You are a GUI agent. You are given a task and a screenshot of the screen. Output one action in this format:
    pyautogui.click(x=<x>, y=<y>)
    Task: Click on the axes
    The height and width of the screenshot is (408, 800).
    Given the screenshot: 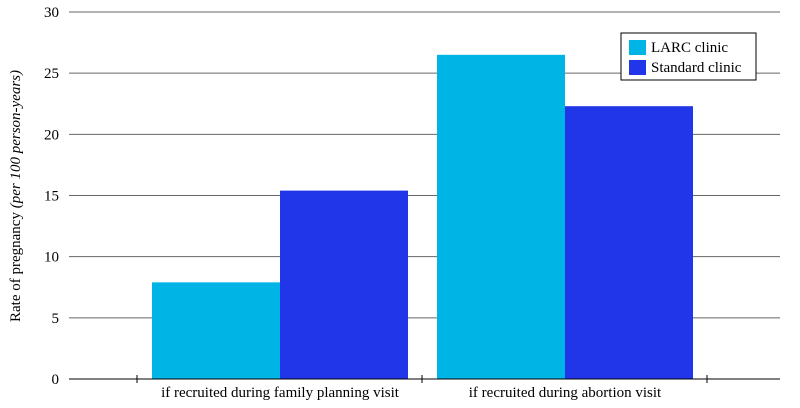 What is the action you would take?
    pyautogui.click(x=424, y=379)
    